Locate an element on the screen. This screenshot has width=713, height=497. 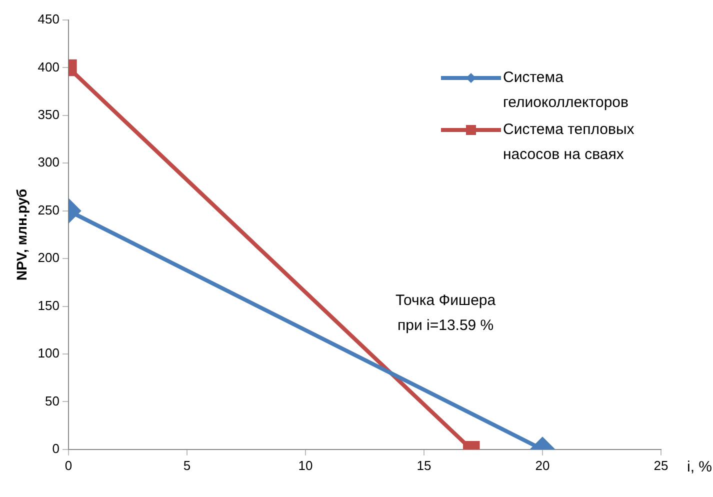
y-tick-label: 150 is located at coordinates (49, 305).